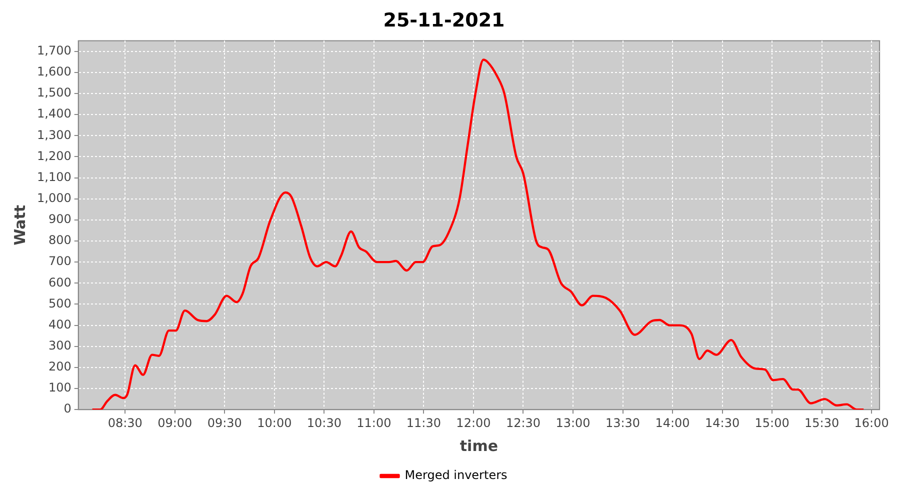 The width and height of the screenshot is (900, 500). Describe the element at coordinates (672, 423) in the screenshot. I see `x-tick-label: 14:00` at that location.